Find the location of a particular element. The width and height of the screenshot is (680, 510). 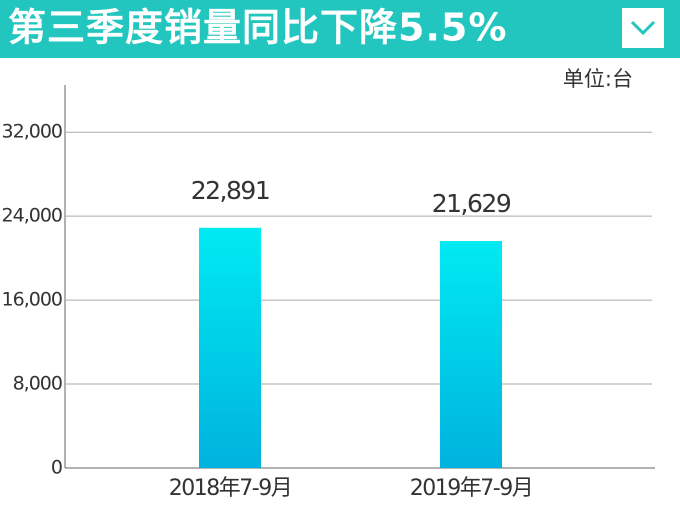

chevron-icon is located at coordinates (643, 28).